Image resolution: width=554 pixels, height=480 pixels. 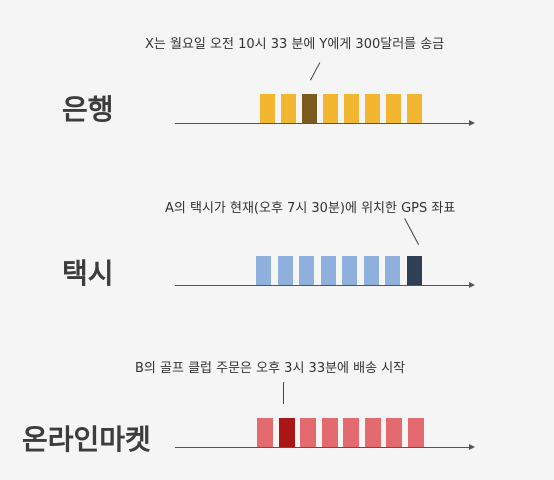 What do you see at coordinates (322, 123) in the screenshot?
I see `timeline-axis-bank` at bounding box center [322, 123].